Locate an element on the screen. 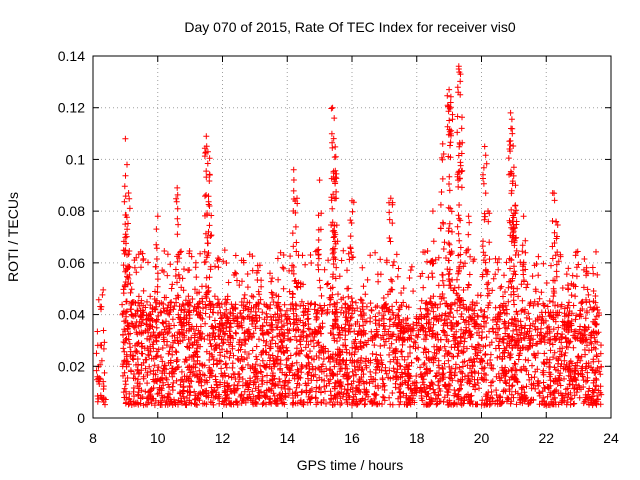 The image size is (640, 480). x-tick-label: 24 is located at coordinates (611, 438).